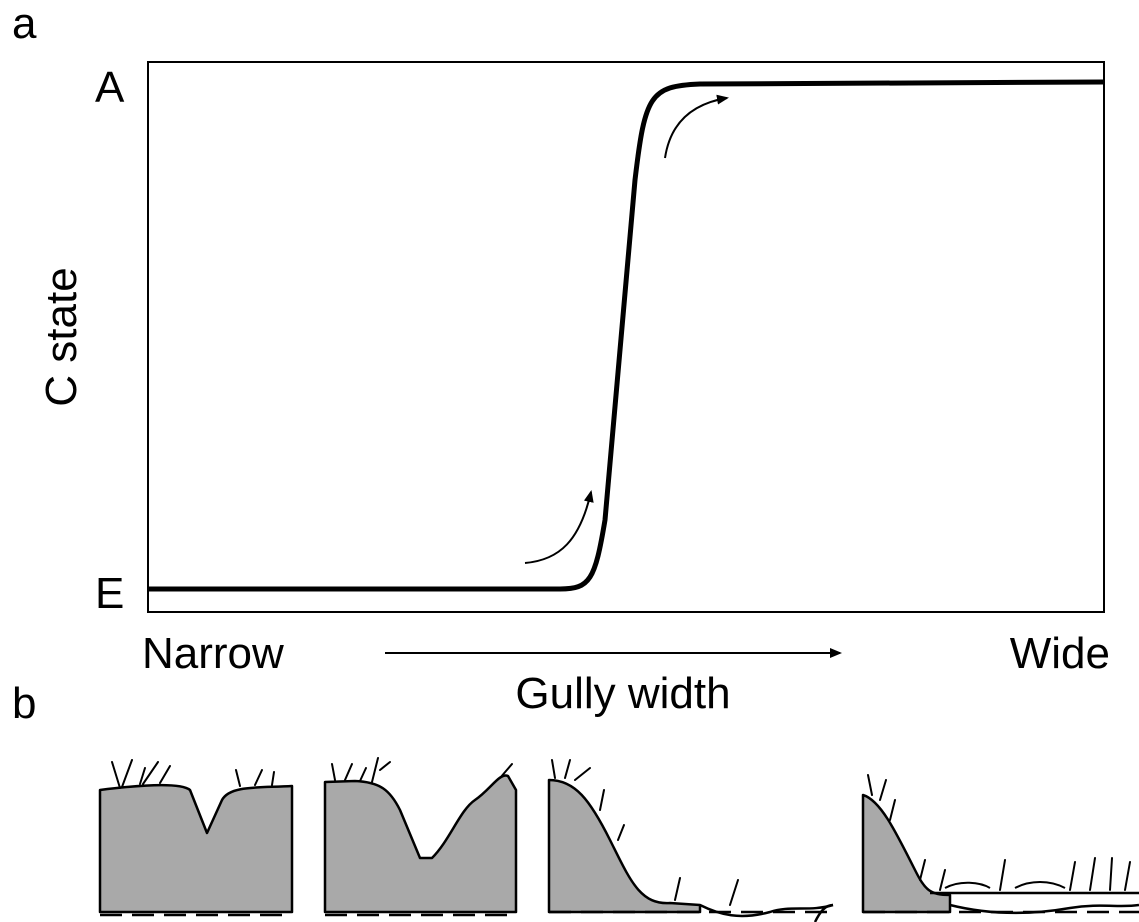 The width and height of the screenshot is (1139, 922). I want to click on panel-label: a, so click(24, 24).